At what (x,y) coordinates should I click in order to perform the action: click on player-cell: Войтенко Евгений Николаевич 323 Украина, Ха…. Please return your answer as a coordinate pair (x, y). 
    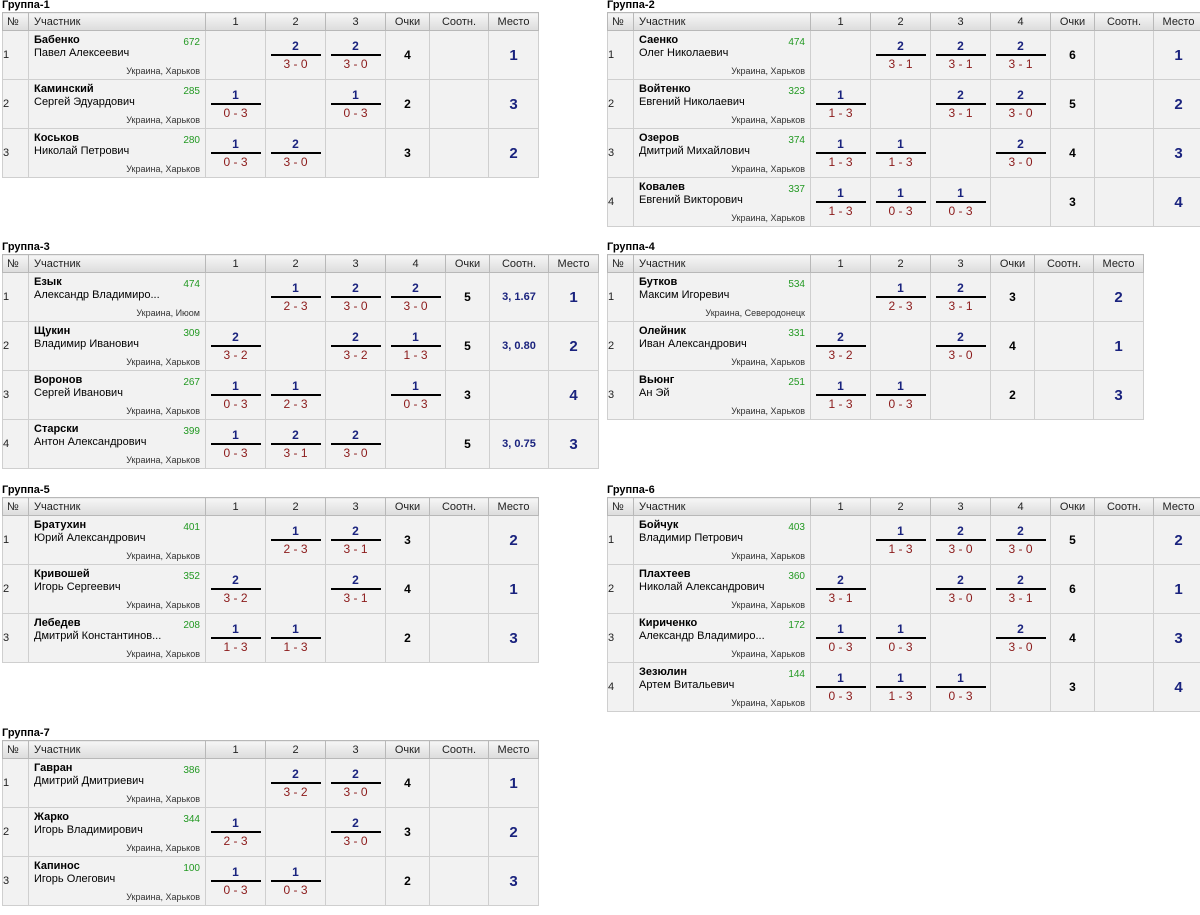
    Looking at the image, I should click on (722, 104).